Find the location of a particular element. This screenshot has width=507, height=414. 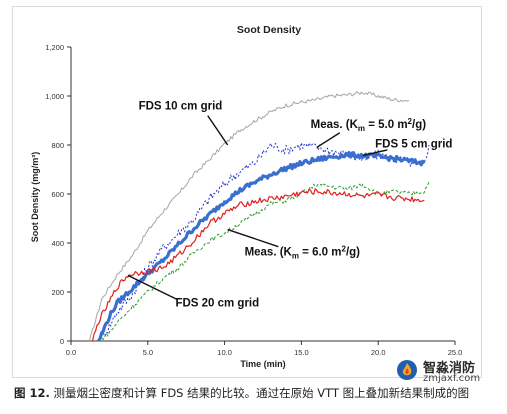

x-tick-label: 20.0 is located at coordinates (378, 352).